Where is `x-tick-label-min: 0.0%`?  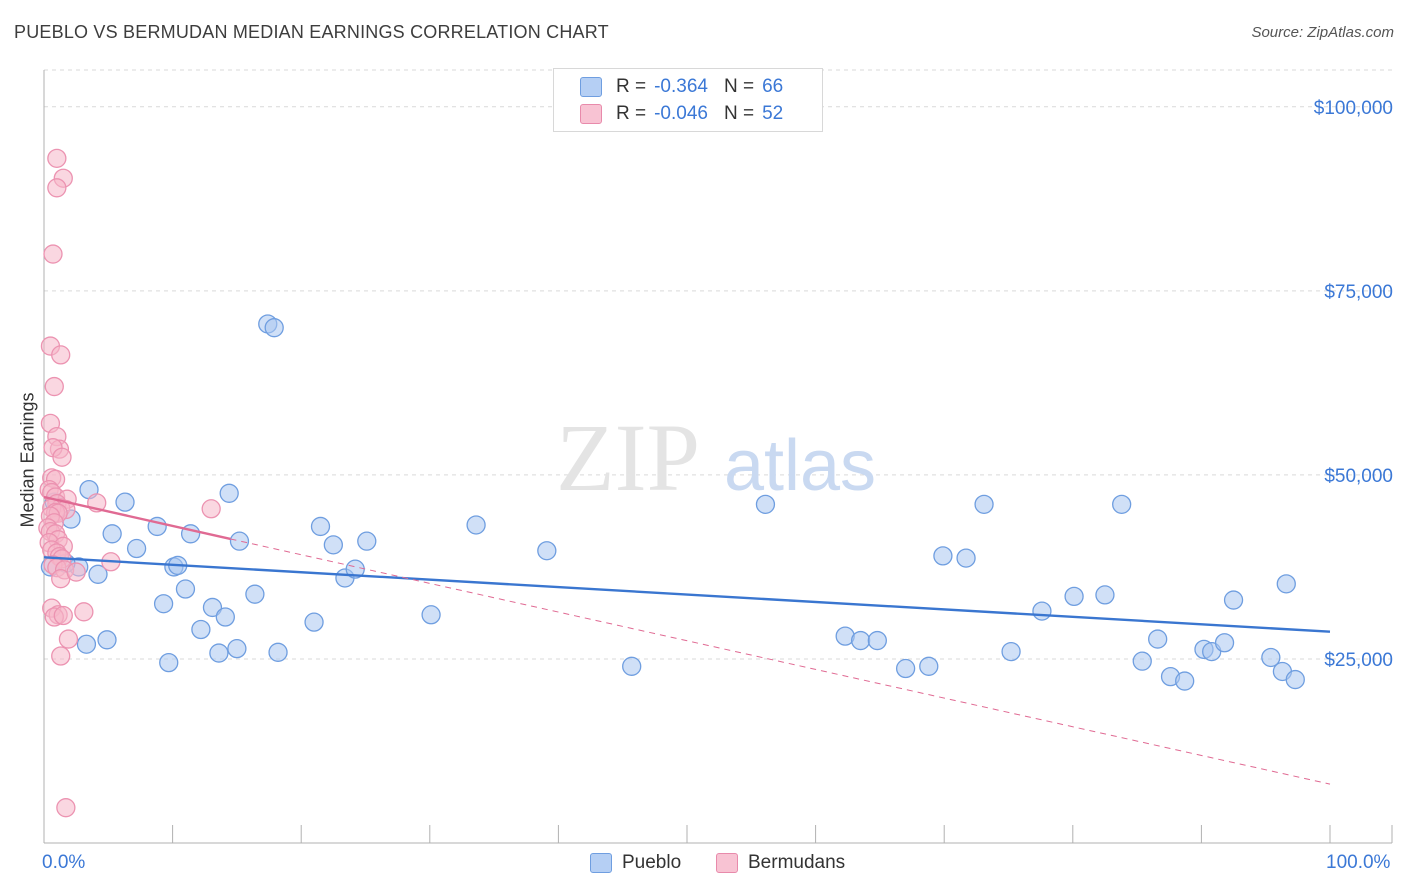
x-tick-label-min: 0.0% is located at coordinates (64, 862).